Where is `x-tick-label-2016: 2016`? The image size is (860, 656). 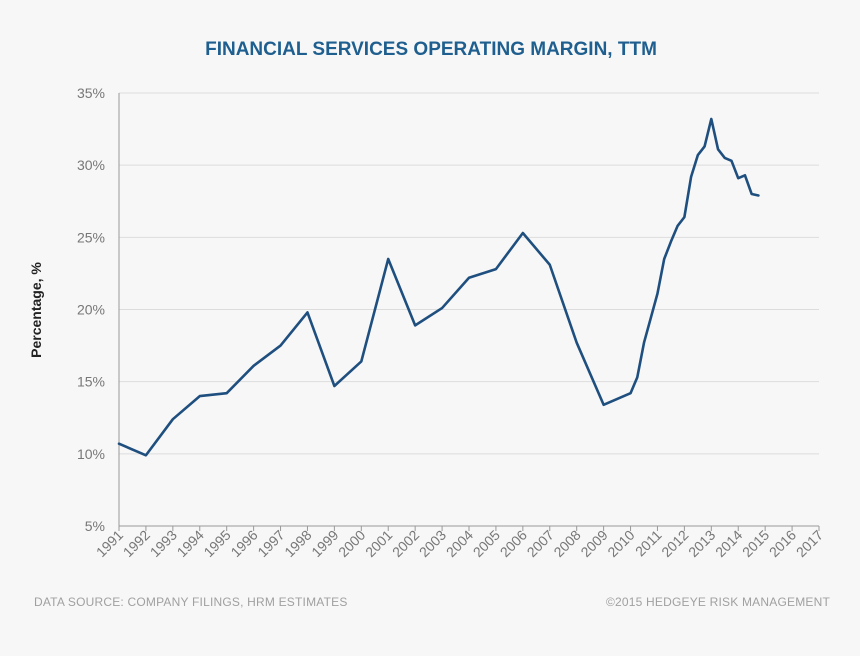 x-tick-label-2016: 2016 is located at coordinates (782, 543).